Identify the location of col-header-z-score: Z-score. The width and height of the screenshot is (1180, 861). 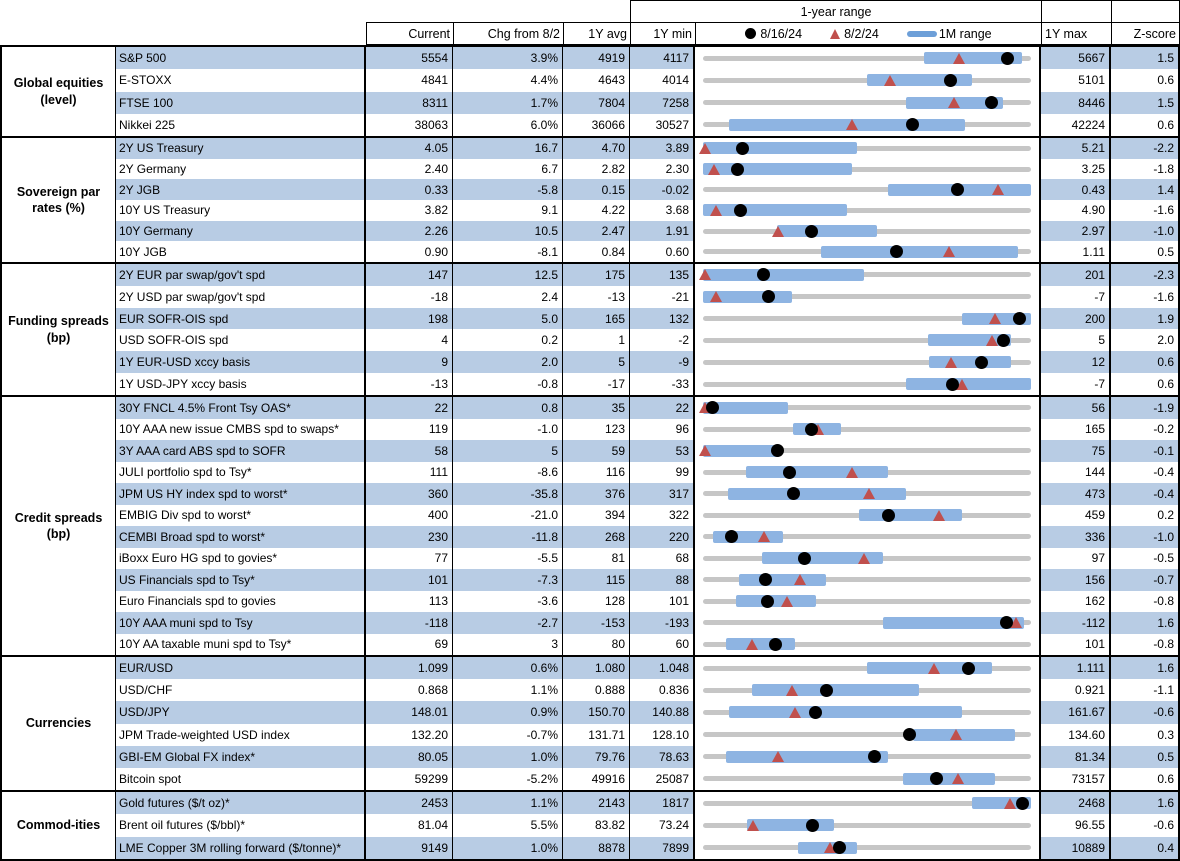
(1145, 33).